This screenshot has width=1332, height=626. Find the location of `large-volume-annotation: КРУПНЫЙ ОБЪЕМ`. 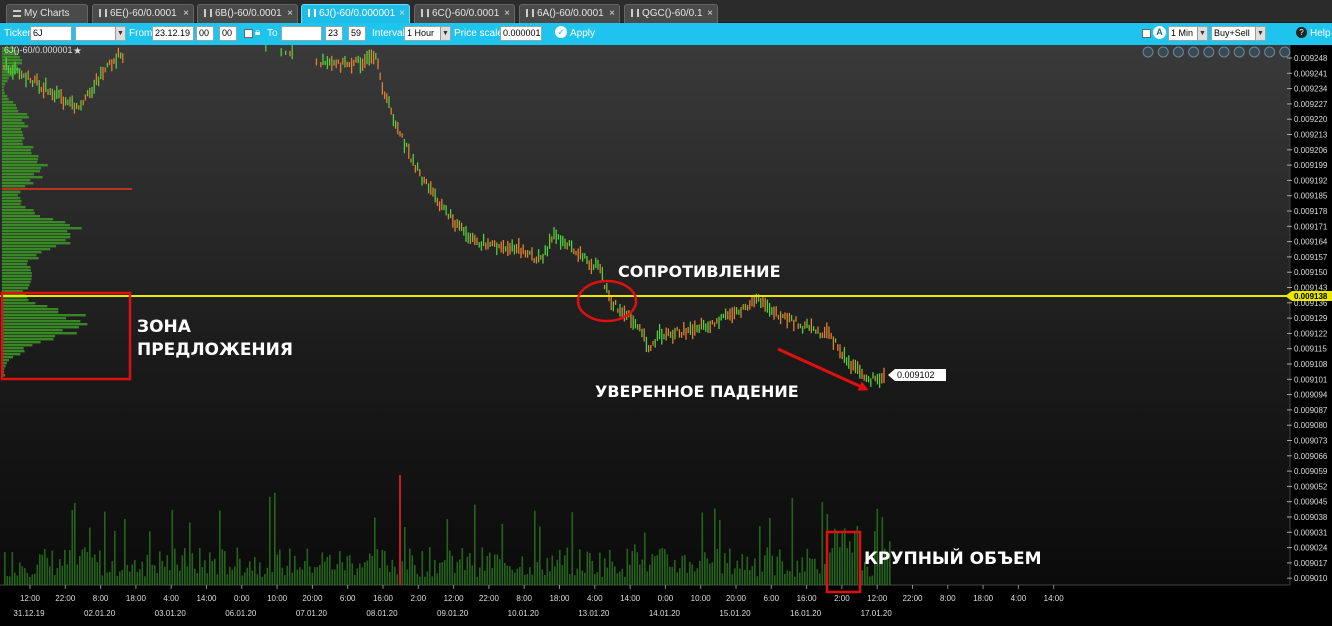

large-volume-annotation: КРУПНЫЙ ОБЪЕМ is located at coordinates (953, 559).